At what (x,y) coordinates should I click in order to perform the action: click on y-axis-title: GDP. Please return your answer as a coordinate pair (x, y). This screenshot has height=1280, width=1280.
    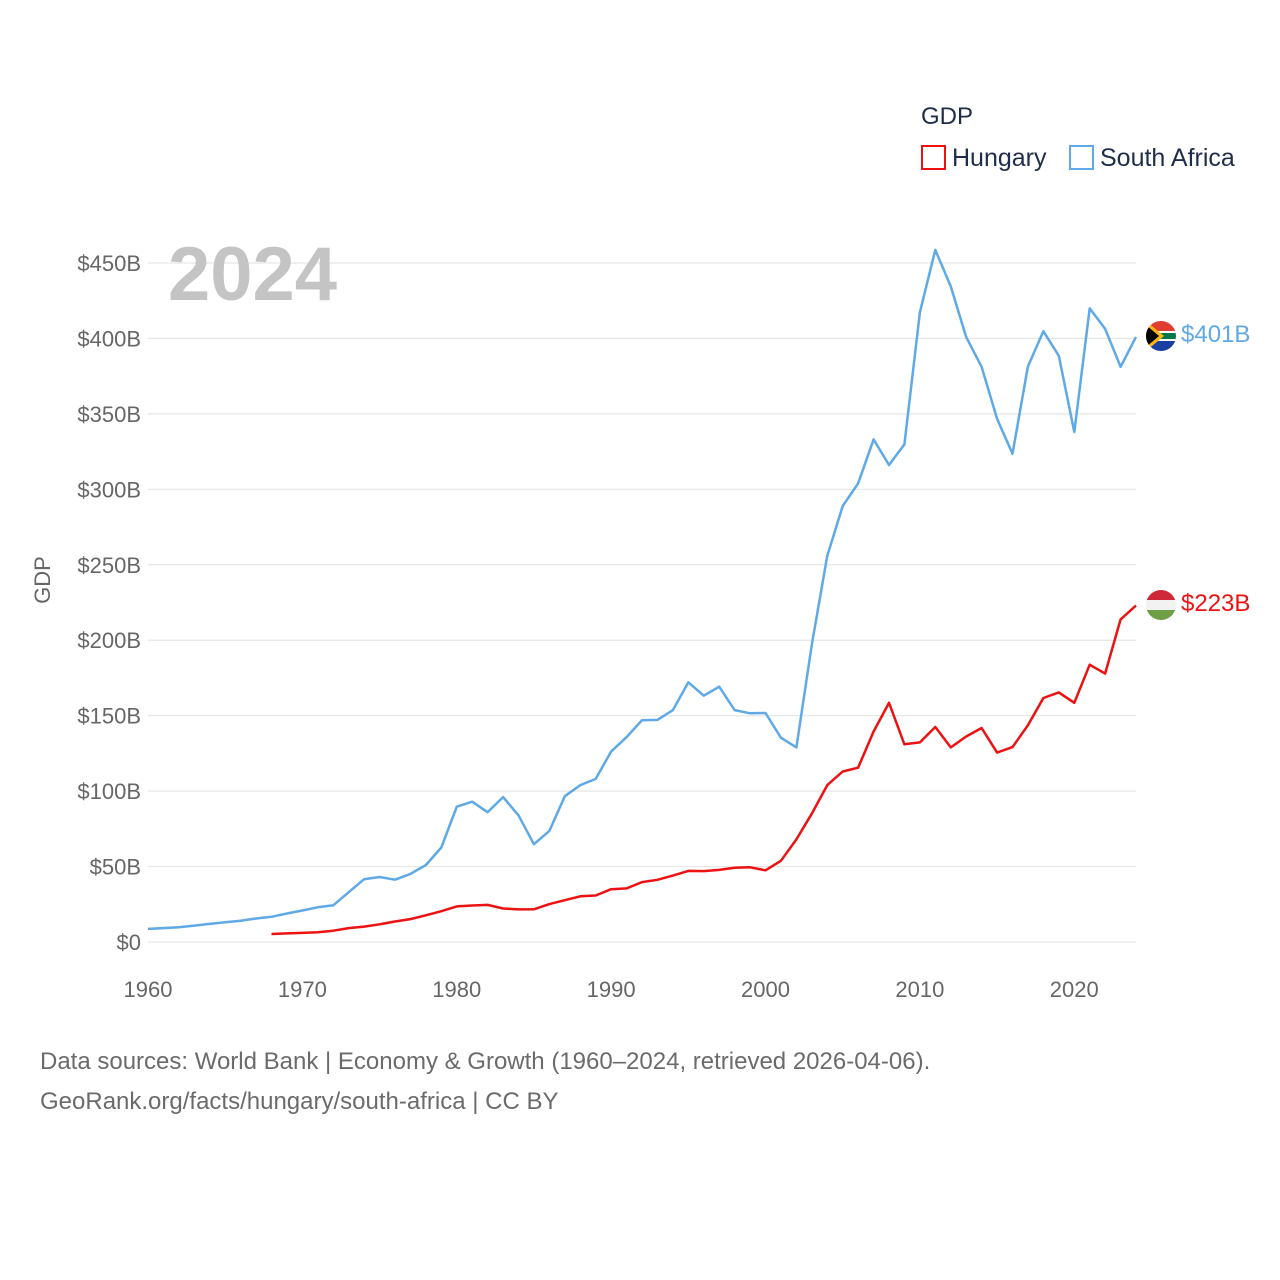
    Looking at the image, I should click on (42, 580).